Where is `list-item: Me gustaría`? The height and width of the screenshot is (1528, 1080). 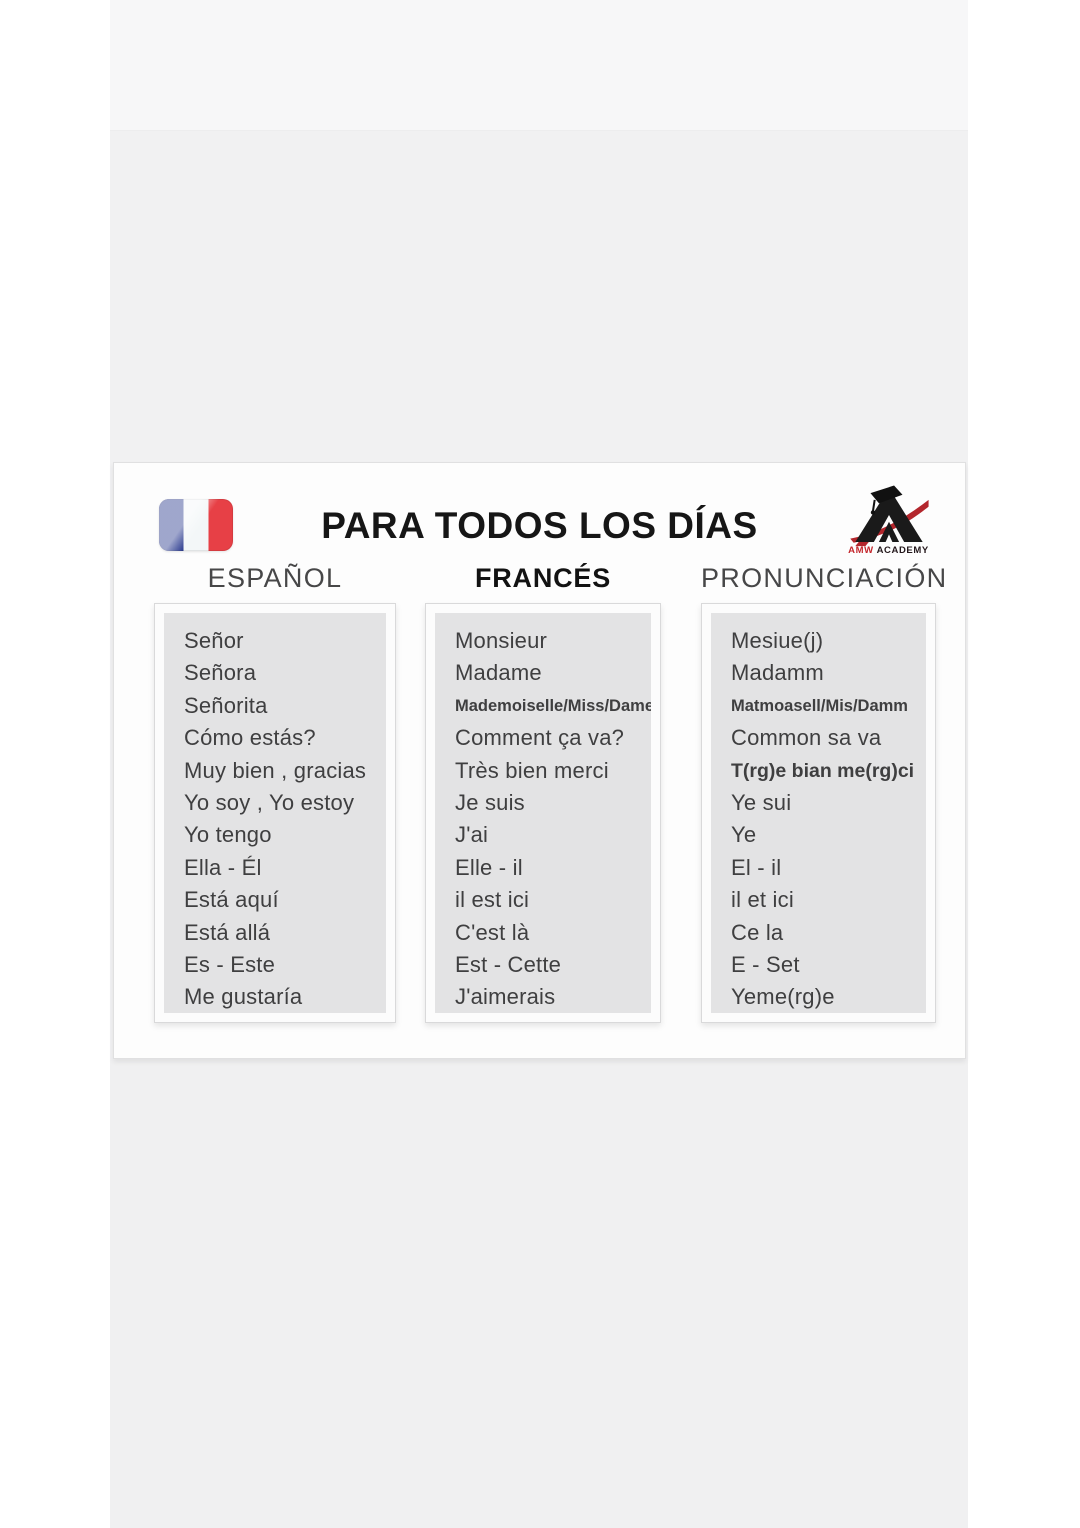
list-item: Me gustaría is located at coordinates (243, 997).